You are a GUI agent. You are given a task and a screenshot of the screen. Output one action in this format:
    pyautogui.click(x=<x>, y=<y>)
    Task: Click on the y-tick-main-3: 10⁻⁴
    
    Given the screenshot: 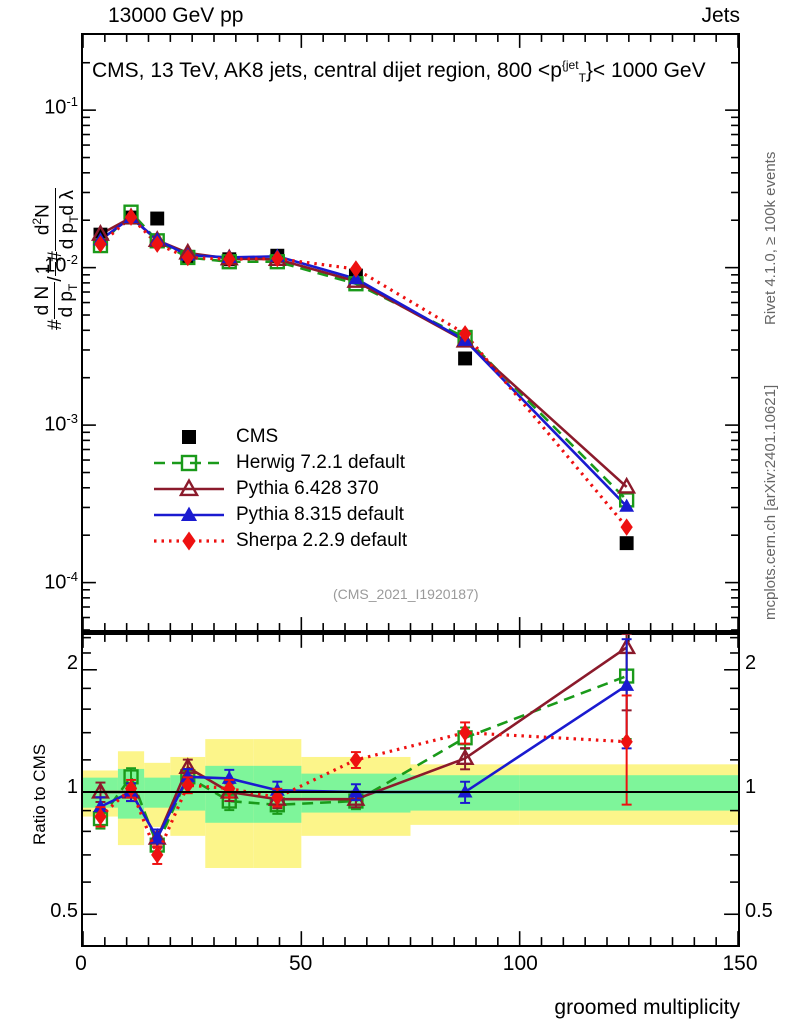 What is the action you would take?
    pyautogui.click(x=61, y=582)
    